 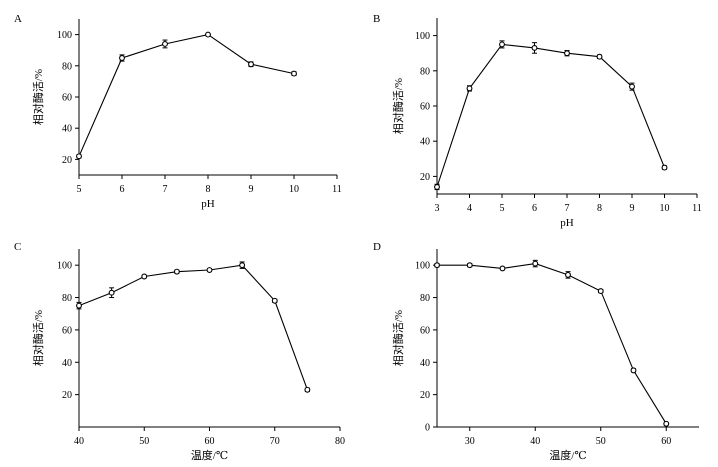 What do you see at coordinates (275, 441) in the screenshot?
I see `x-tick-label: 70` at bounding box center [275, 441].